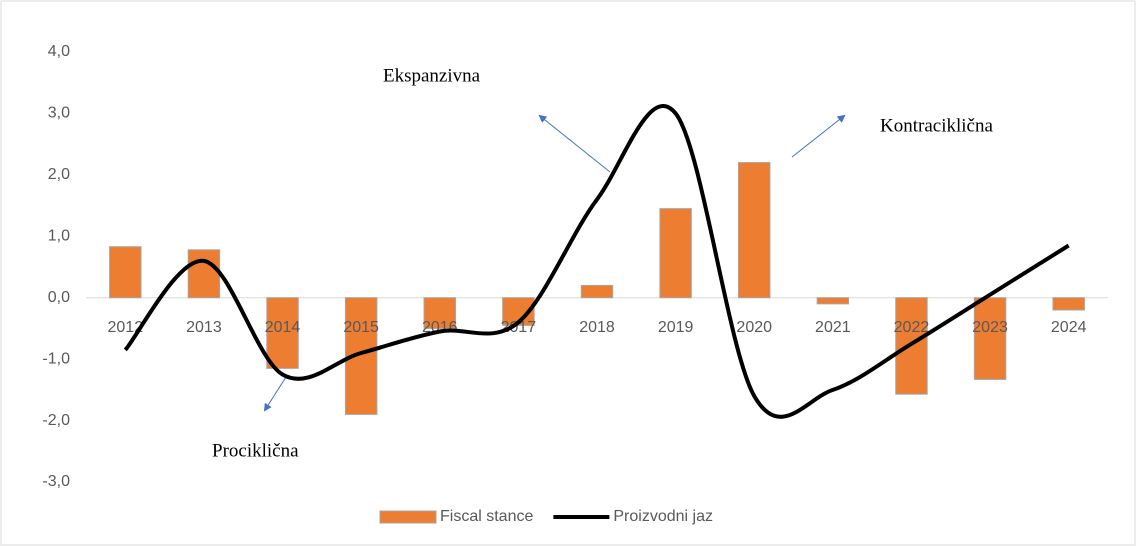 This screenshot has height=548, width=1138. Describe the element at coordinates (59, 51) in the screenshot. I see `y-tick-label: 4,0` at that location.